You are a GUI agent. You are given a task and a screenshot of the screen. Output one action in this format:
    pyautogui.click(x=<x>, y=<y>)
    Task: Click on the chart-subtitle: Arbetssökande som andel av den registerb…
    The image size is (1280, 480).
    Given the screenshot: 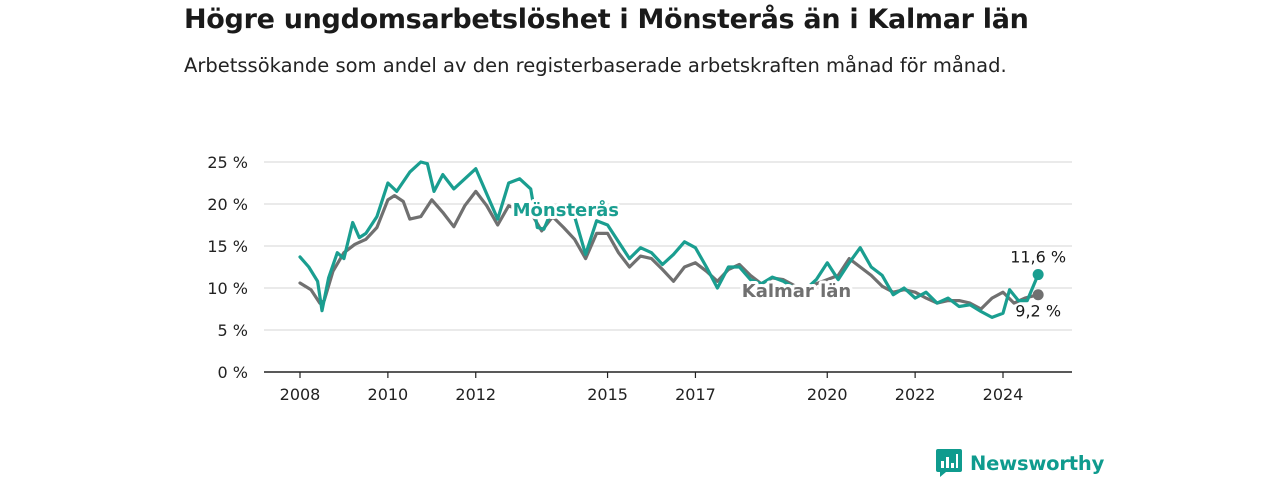 What is the action you would take?
    pyautogui.click(x=595, y=65)
    